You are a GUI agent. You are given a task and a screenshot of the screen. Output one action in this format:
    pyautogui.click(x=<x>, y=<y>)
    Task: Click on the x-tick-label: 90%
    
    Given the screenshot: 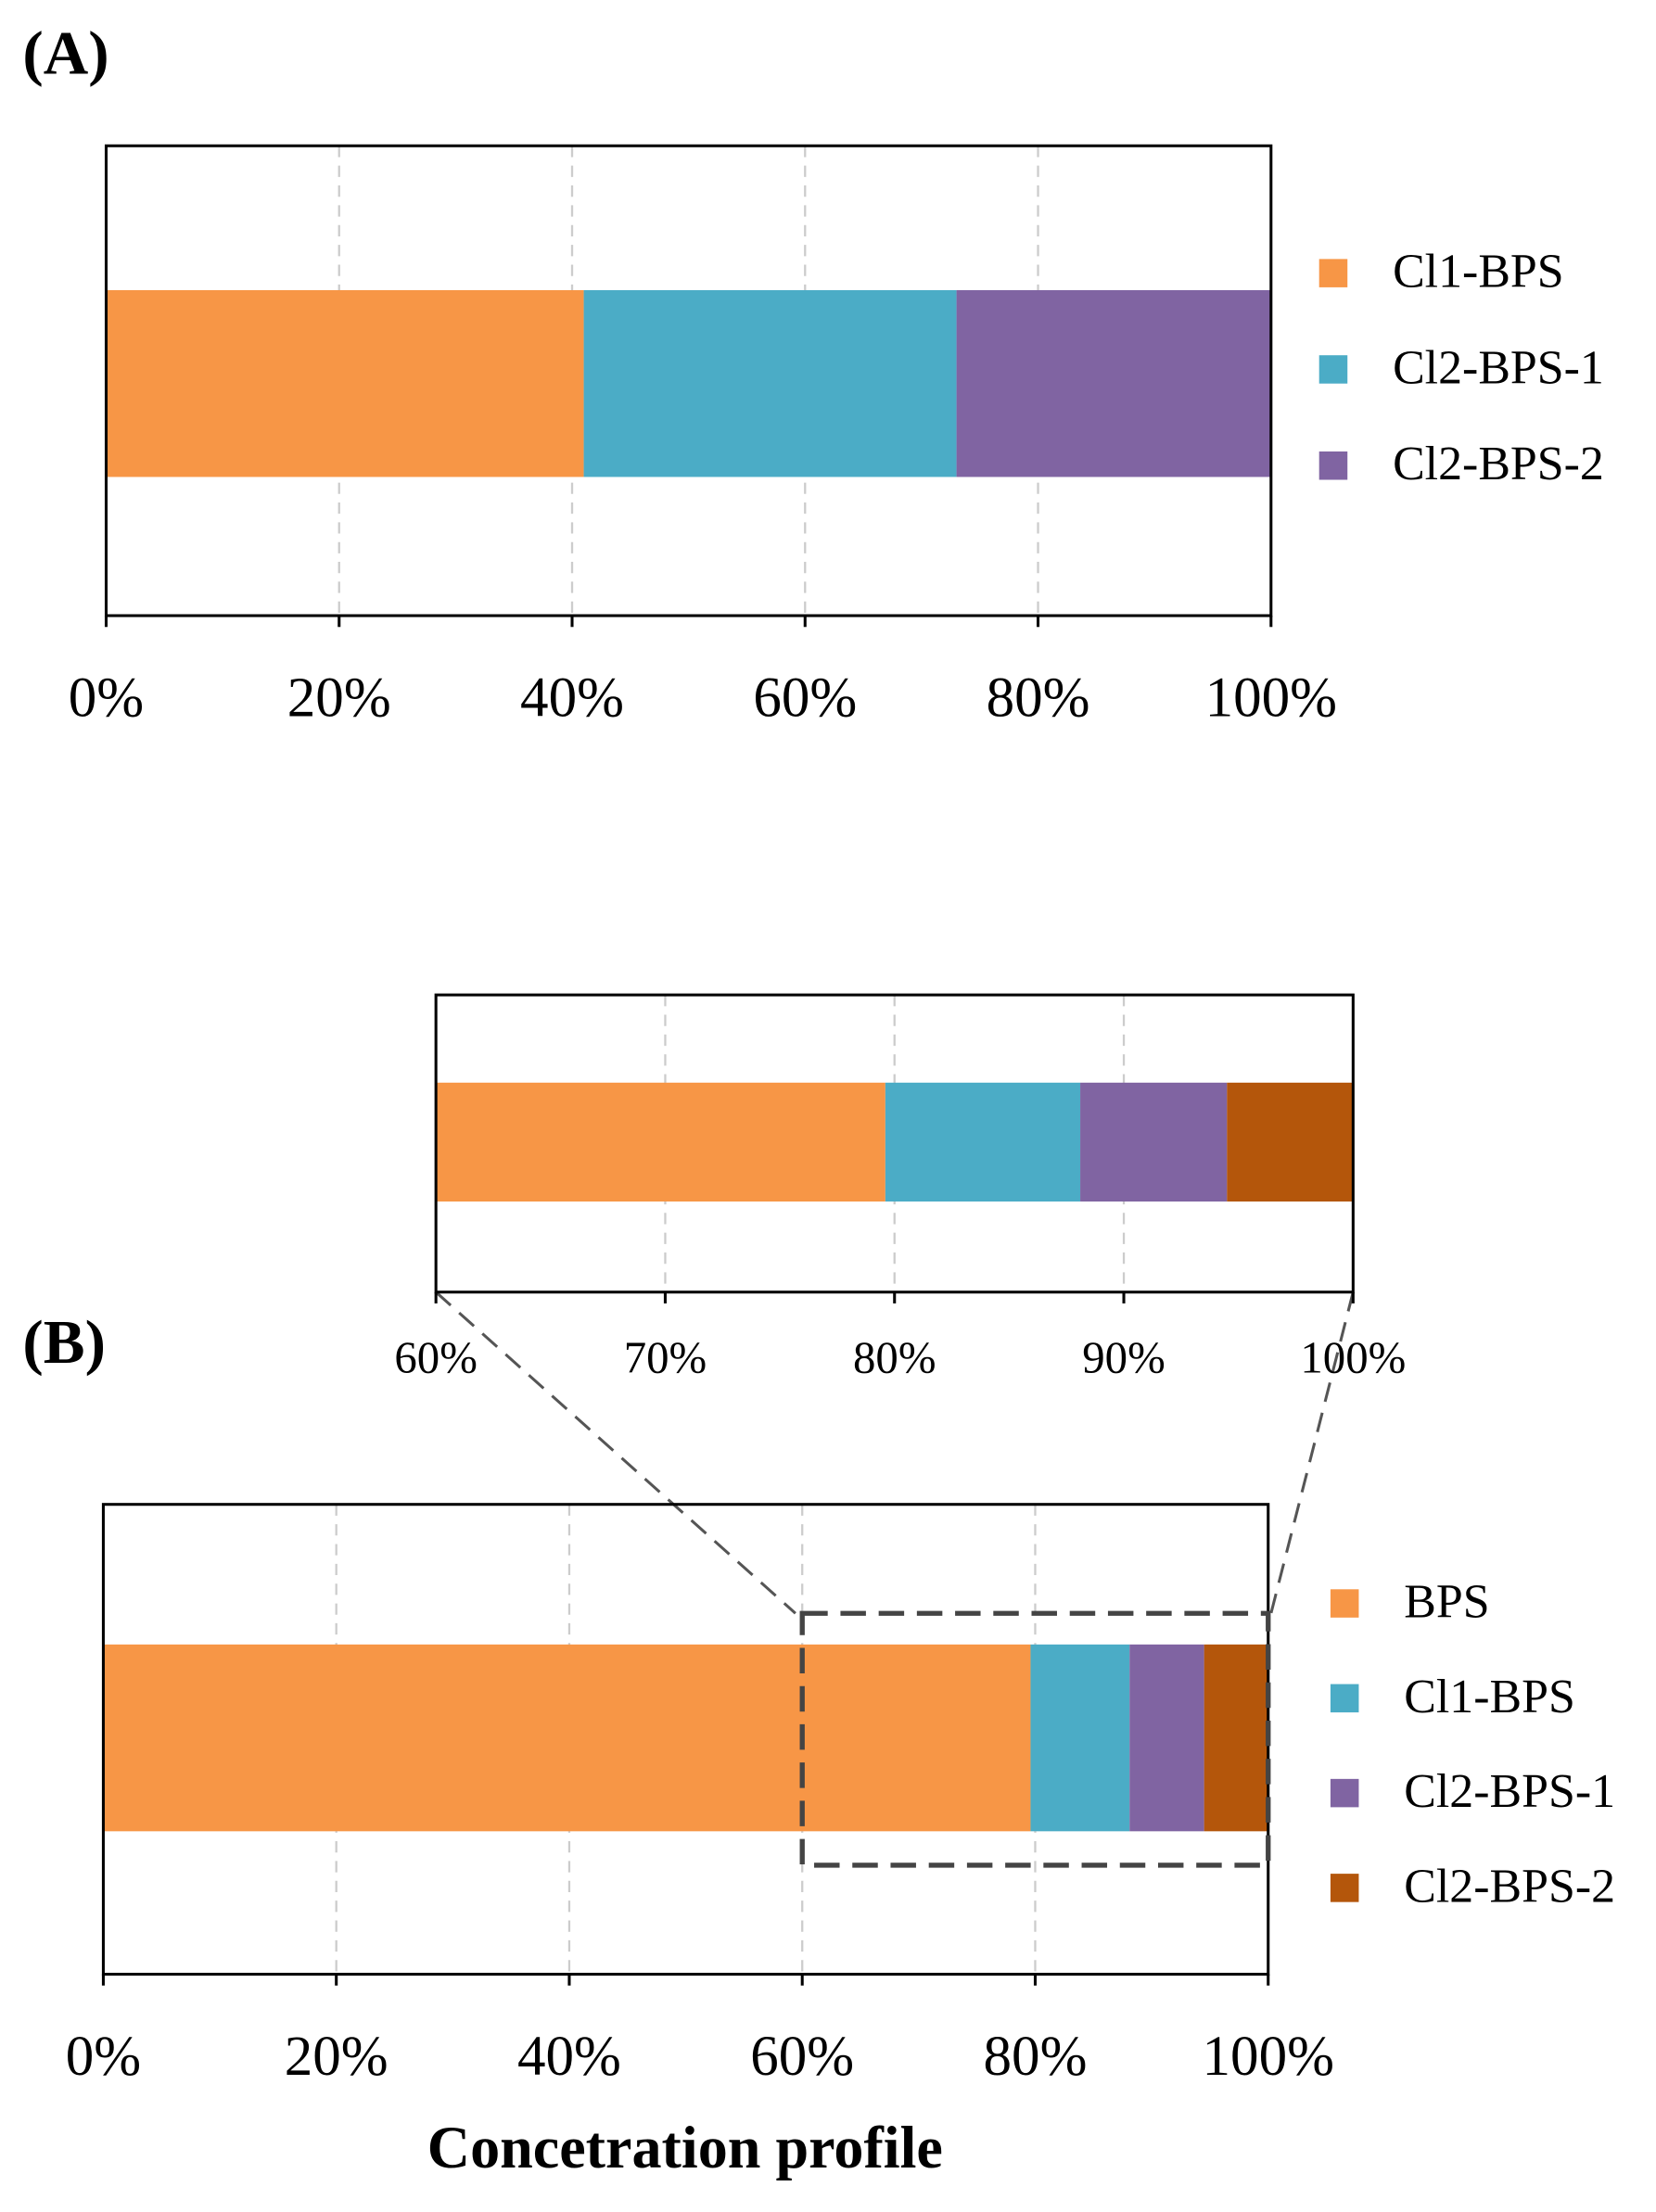 What is the action you would take?
    pyautogui.click(x=1124, y=1357)
    